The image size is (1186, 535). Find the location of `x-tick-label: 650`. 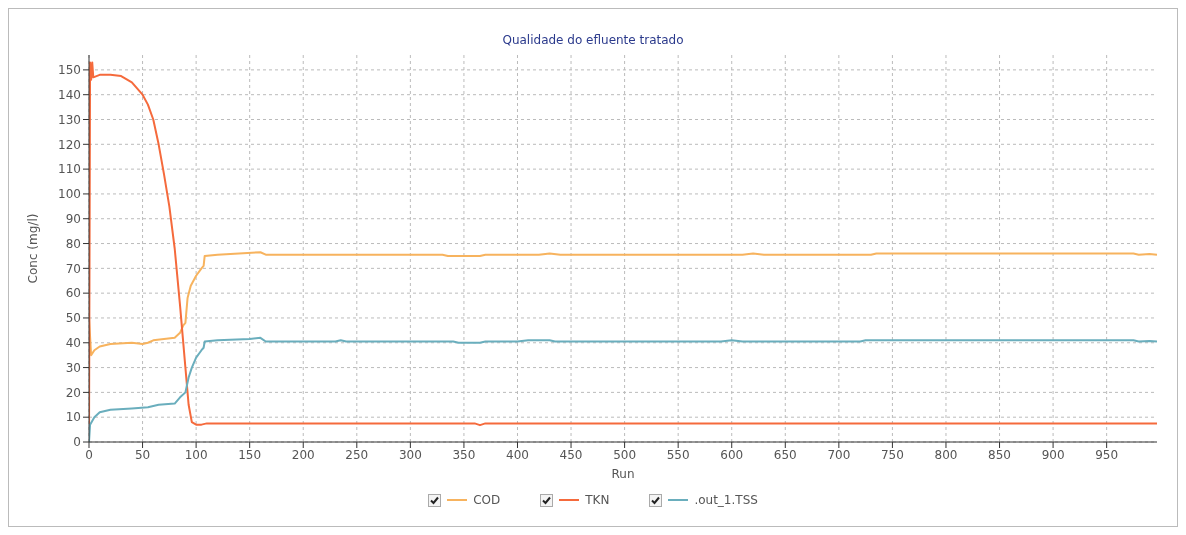

x-tick-label: 650 is located at coordinates (785, 454).